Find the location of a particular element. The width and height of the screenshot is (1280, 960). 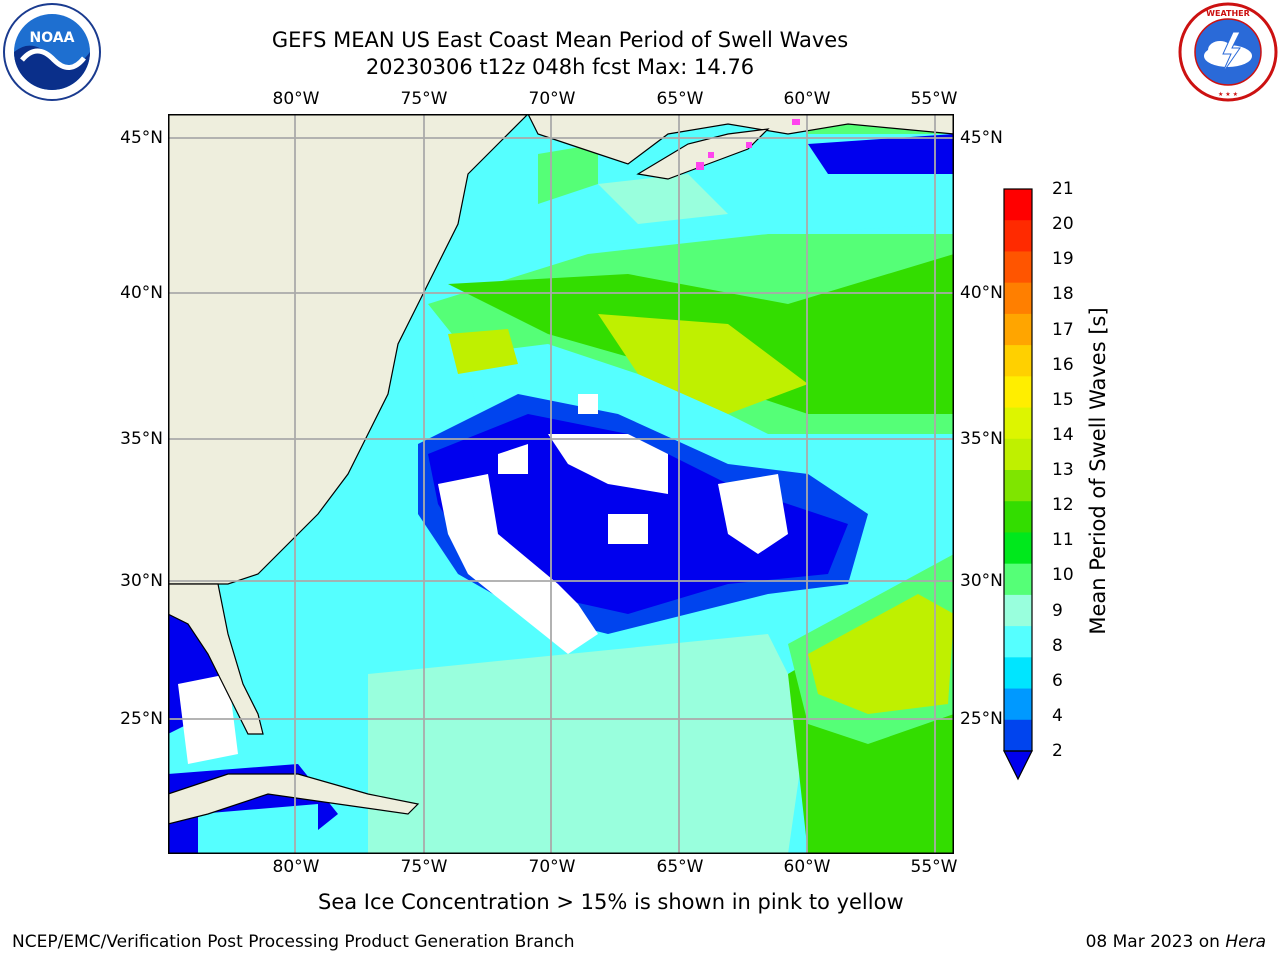

lat-tick-right: 30°N is located at coordinates (981, 581).